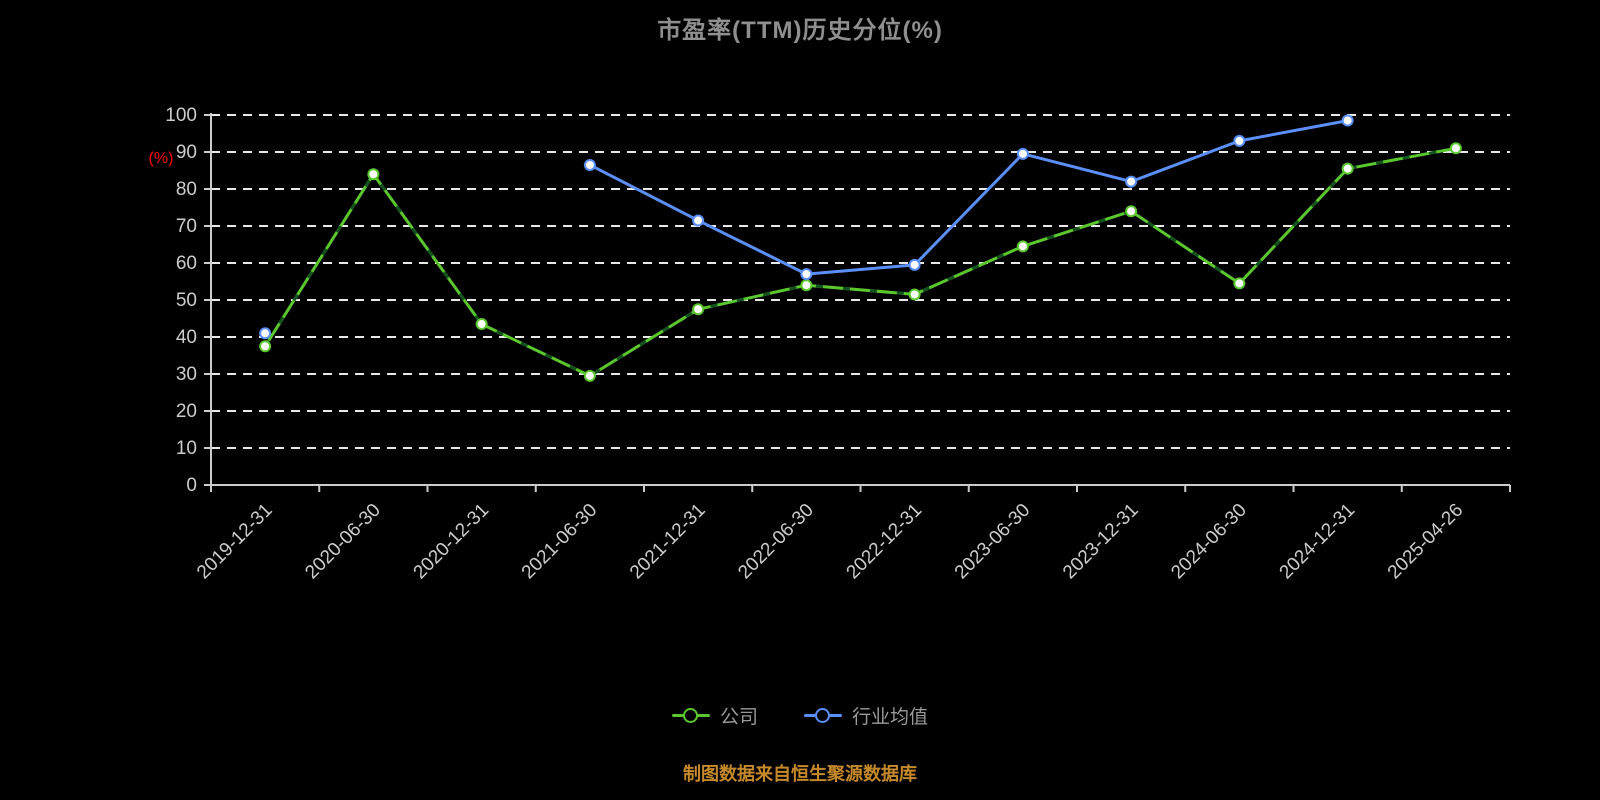  I want to click on data-point-行业均值-2024-12-31, so click(1347, 120).